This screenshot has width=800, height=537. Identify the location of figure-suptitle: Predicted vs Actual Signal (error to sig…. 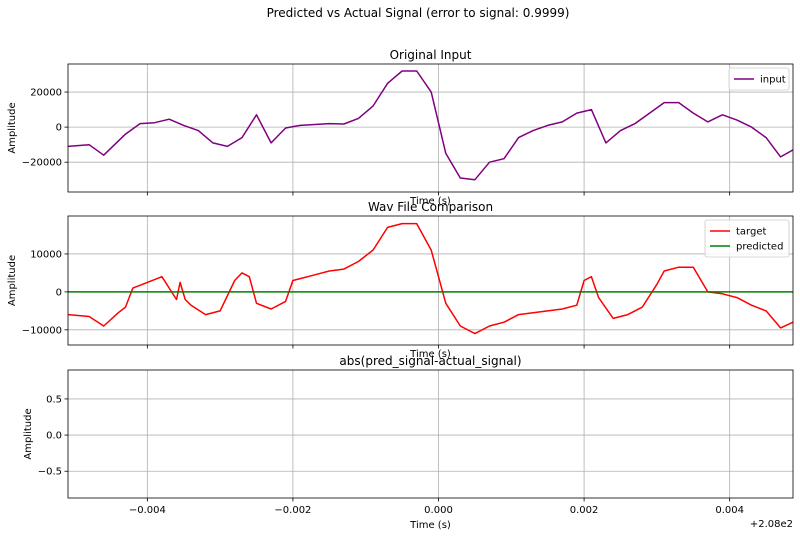
(418, 13).